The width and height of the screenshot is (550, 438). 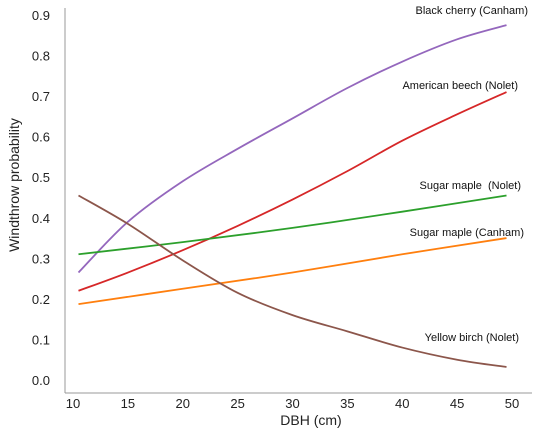 I want to click on y-tick-labels: 0.0 0.1 0.2 0.3 0.4 0.5 0.6 0.7 0.8 0.9, so click(x=41, y=198).